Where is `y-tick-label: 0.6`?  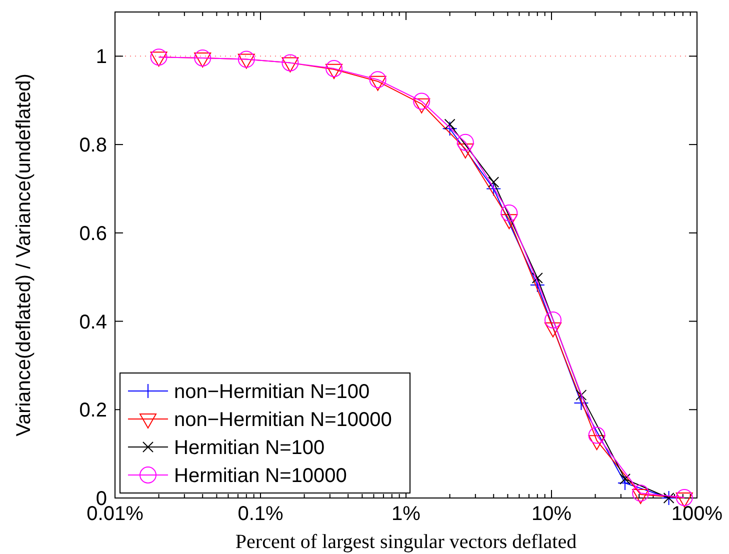 y-tick-label: 0.6 is located at coordinates (93, 233).